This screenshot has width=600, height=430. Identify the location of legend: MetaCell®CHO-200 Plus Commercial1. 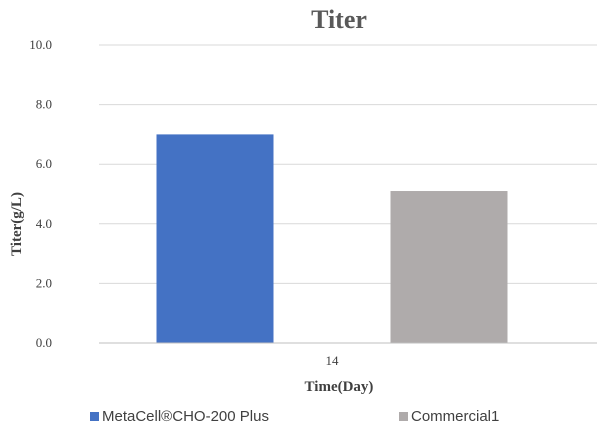
(294, 416).